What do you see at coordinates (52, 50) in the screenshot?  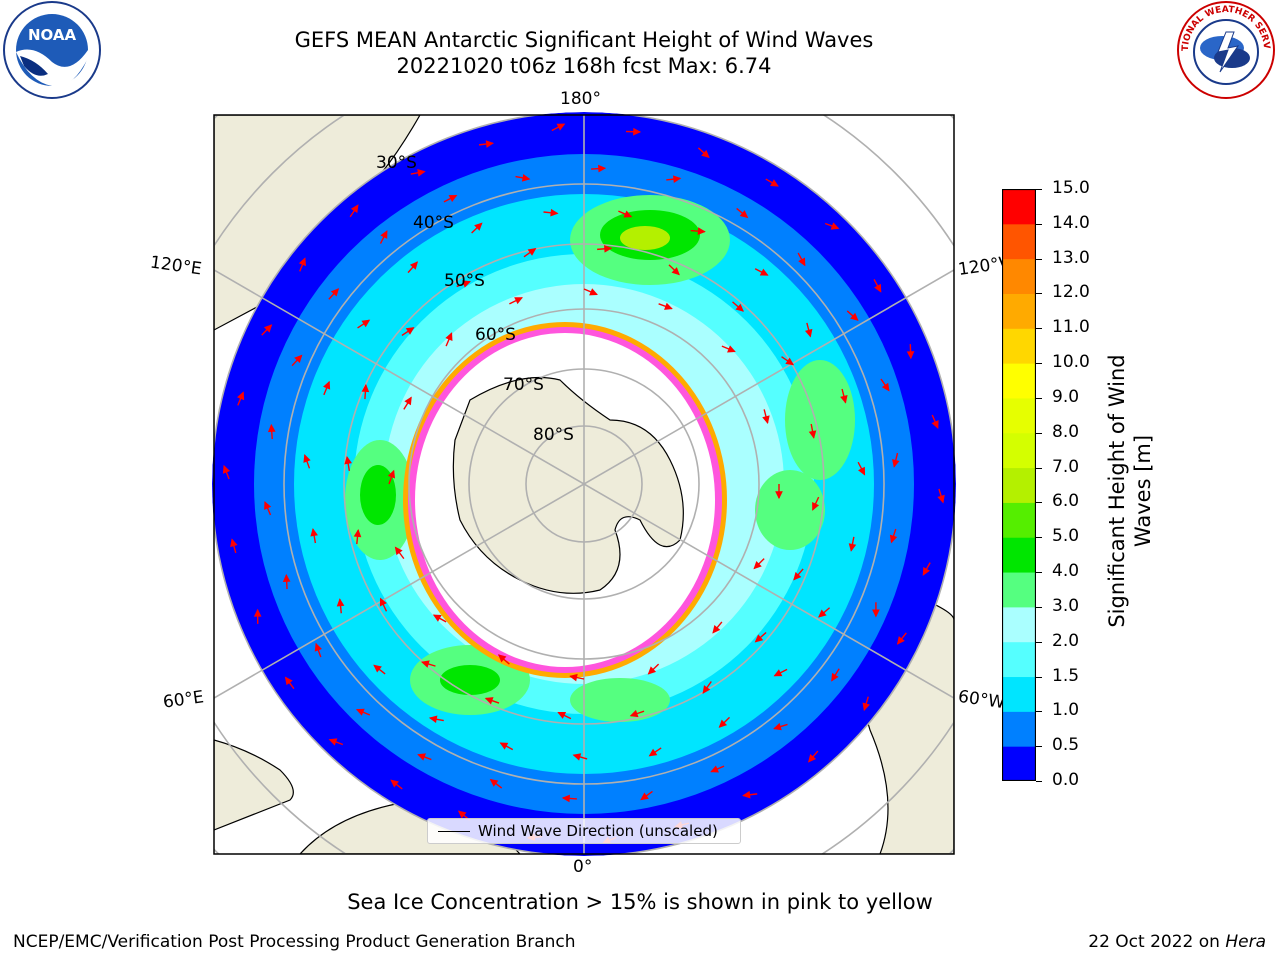 I see `noaa-logo-icon: NOAA` at bounding box center [52, 50].